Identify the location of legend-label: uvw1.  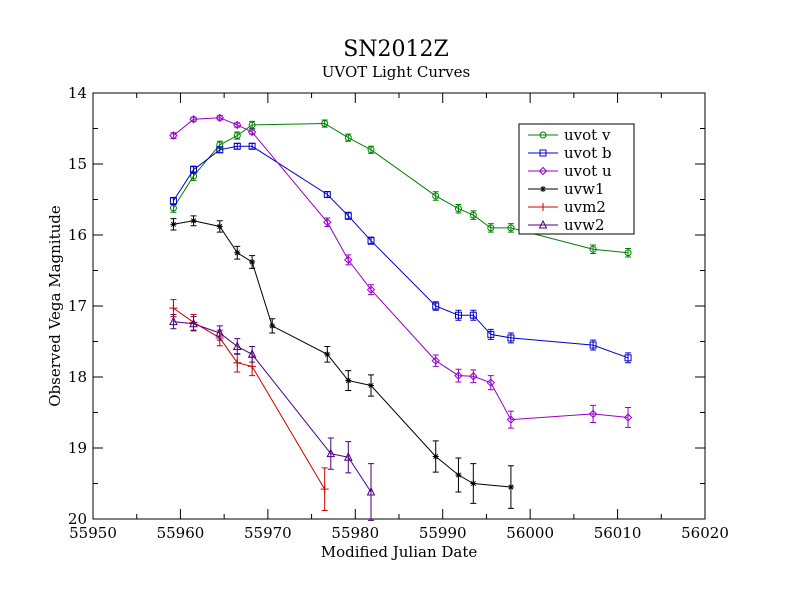
(584, 189).